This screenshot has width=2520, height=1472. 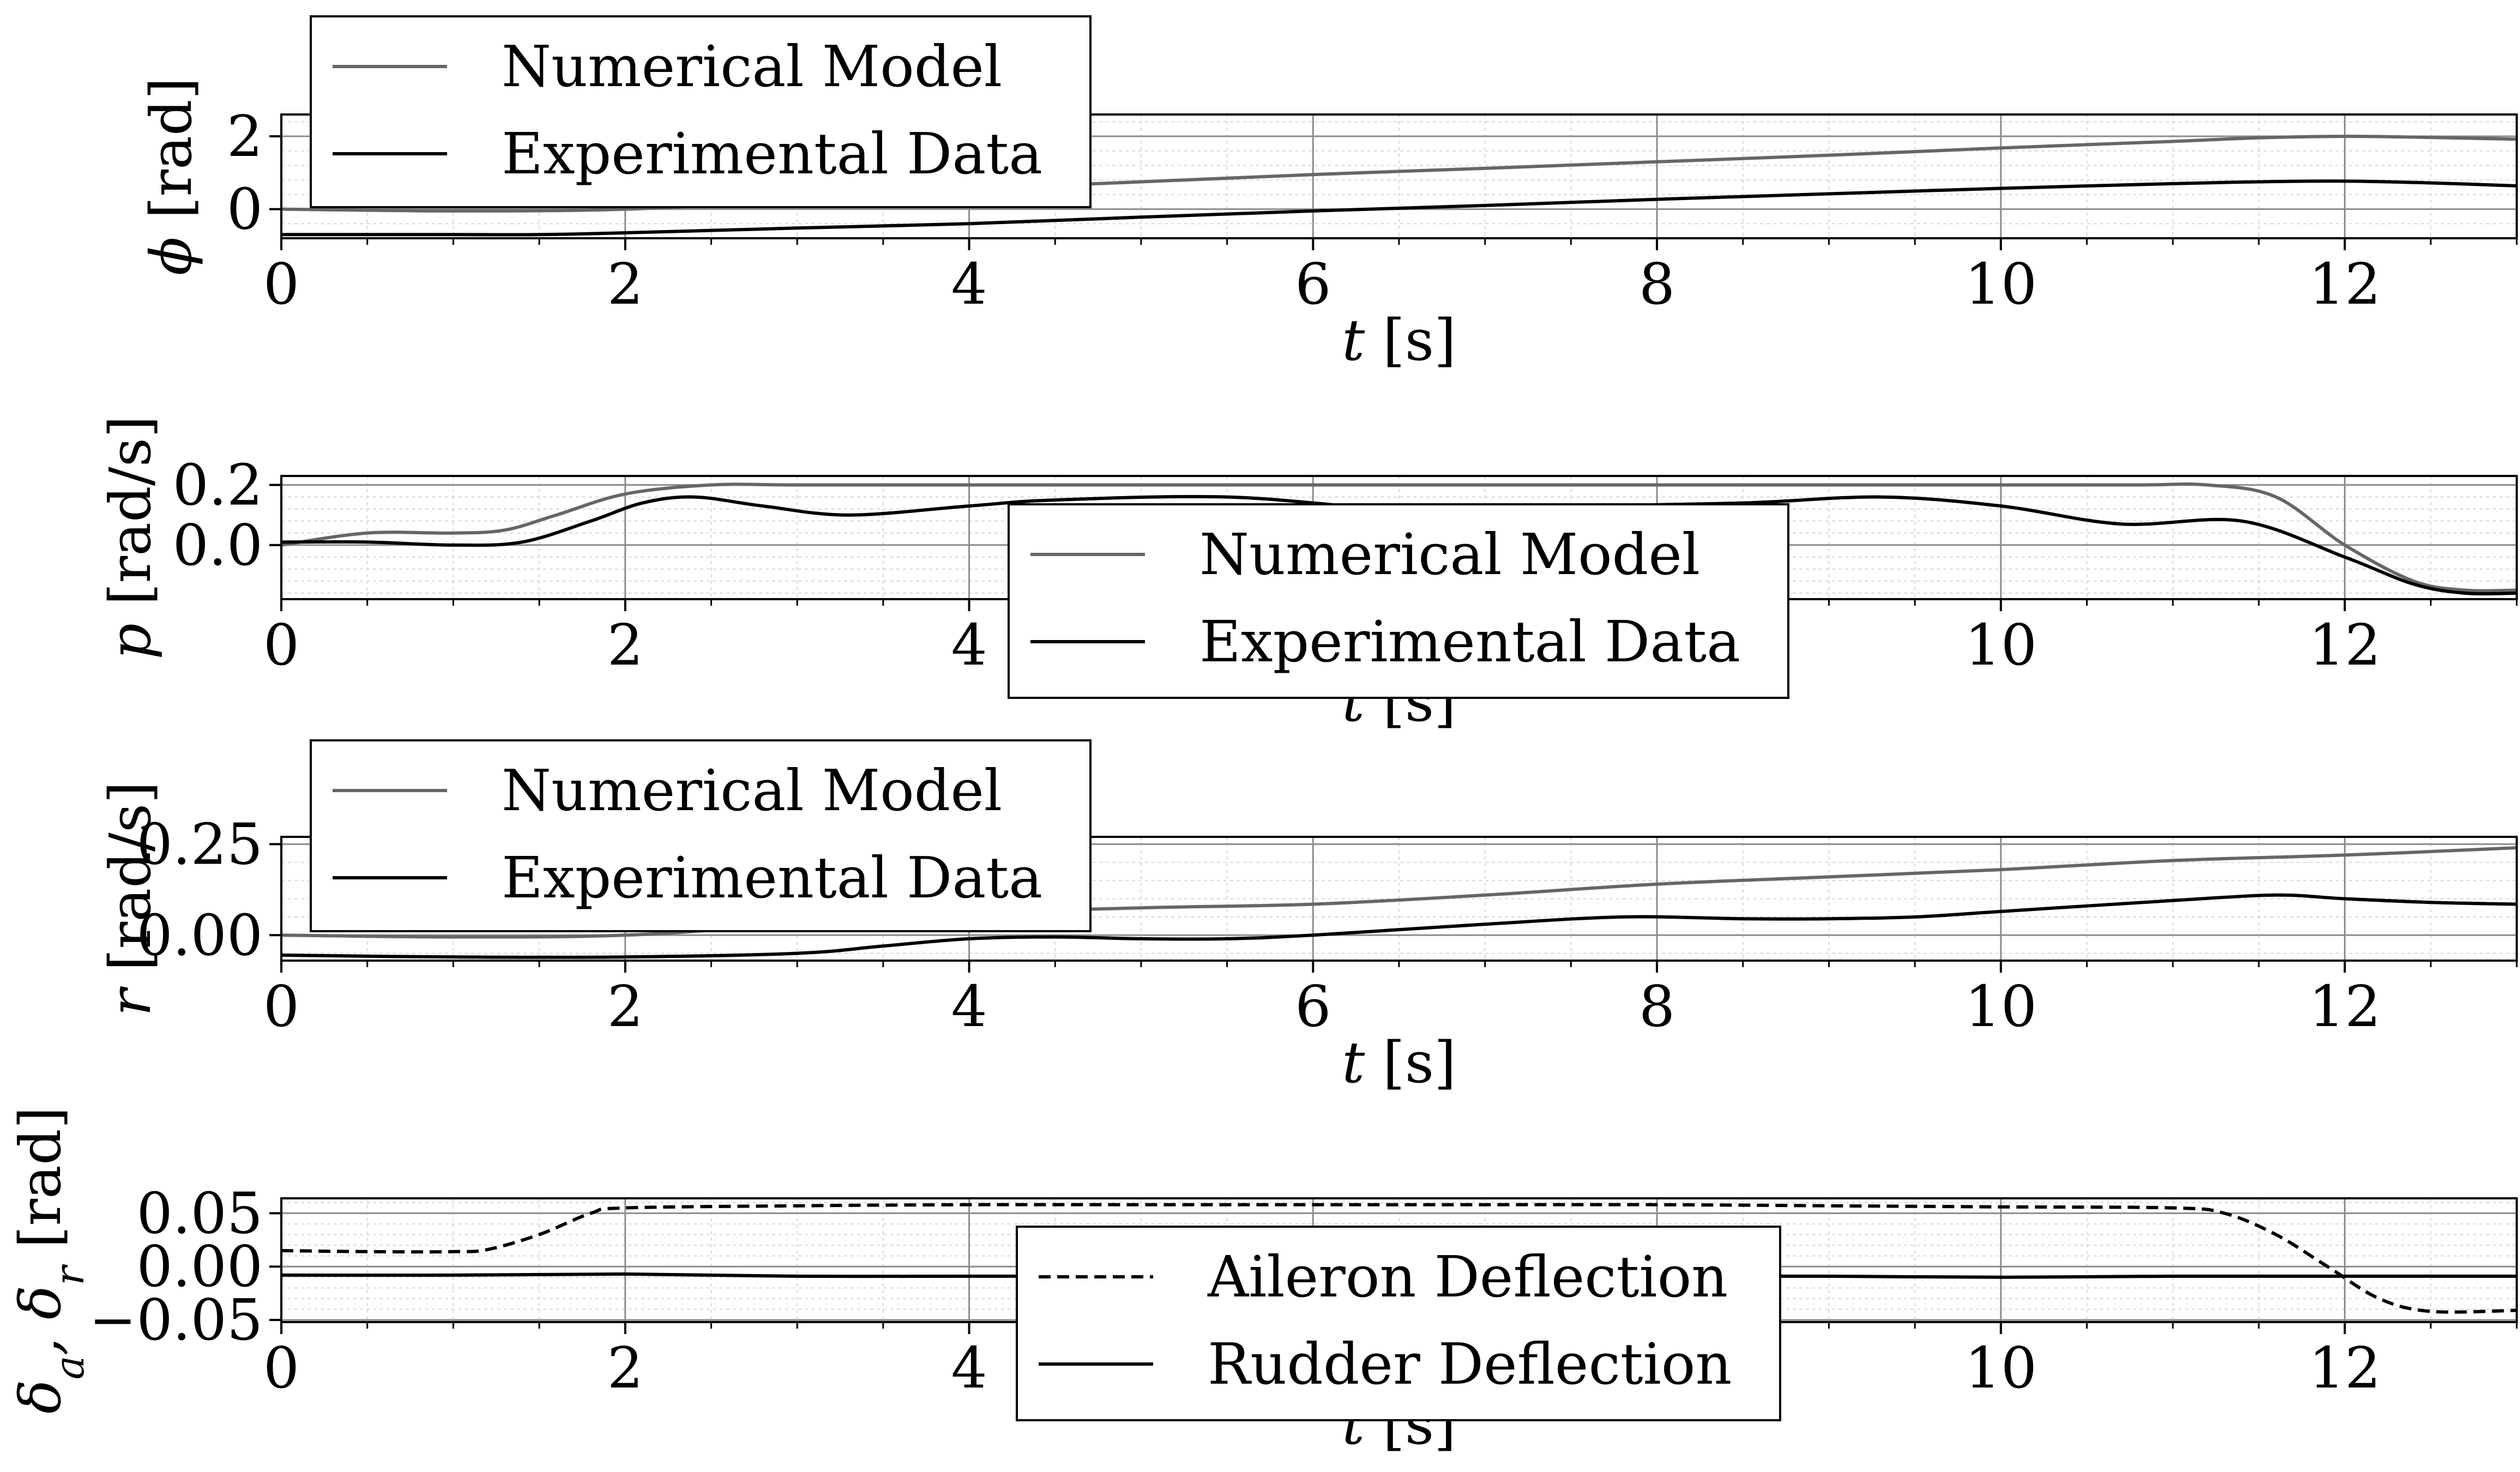 What do you see at coordinates (1470, 1364) in the screenshot?
I see `legend-label-2: Rudder Deflection` at bounding box center [1470, 1364].